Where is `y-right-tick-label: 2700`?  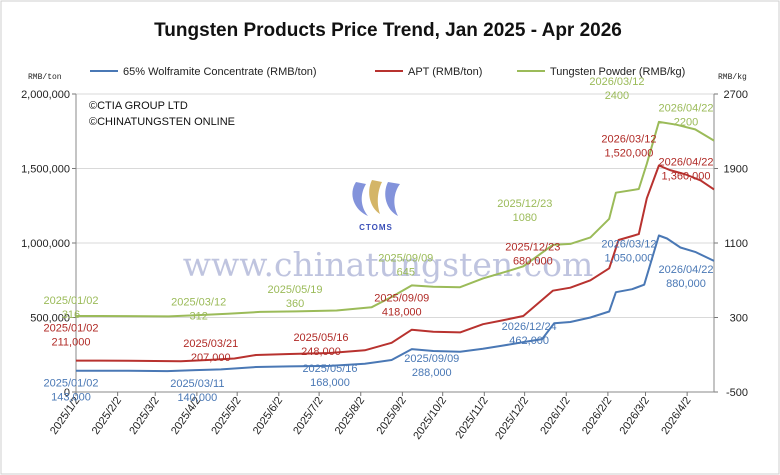
y-right-tick-label: 2700 is located at coordinates (736, 95).